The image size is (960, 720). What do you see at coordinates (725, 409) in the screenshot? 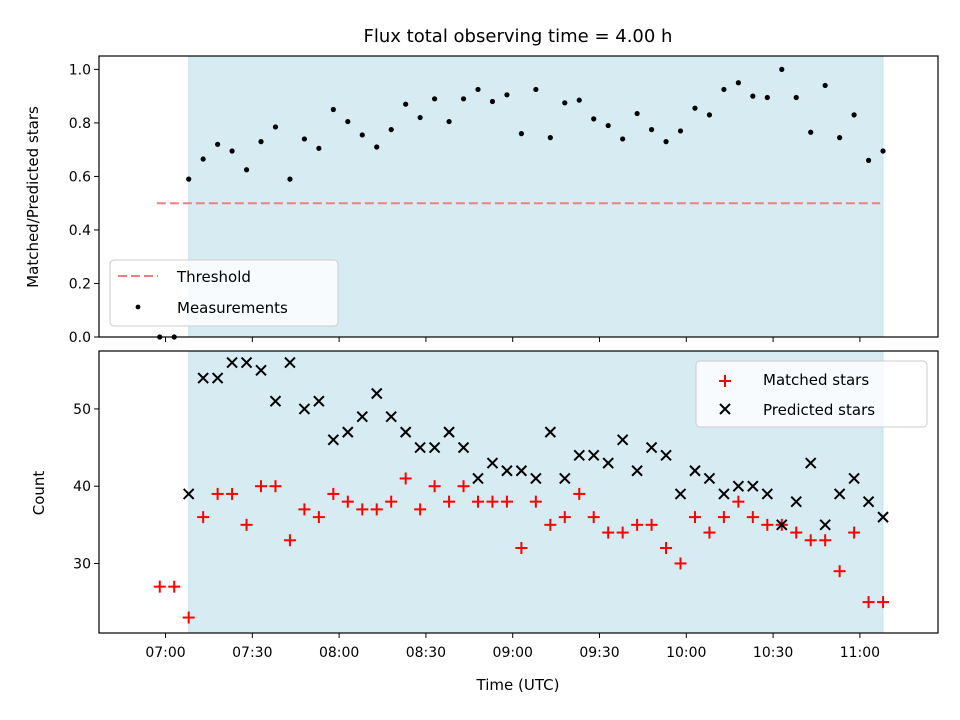
I see `legend-predicted-swatch` at bounding box center [725, 409].